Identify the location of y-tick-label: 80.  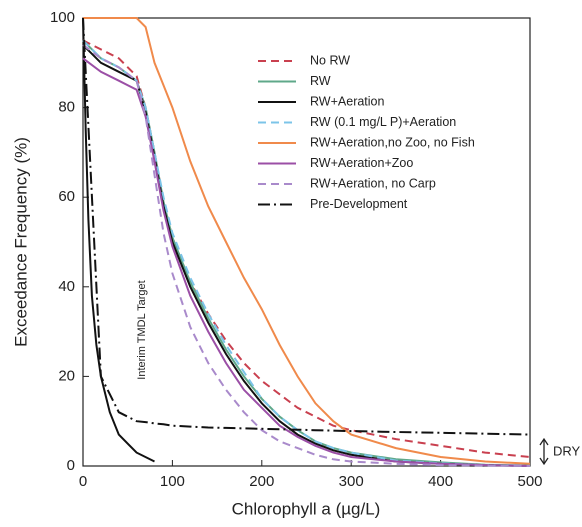
(66, 107).